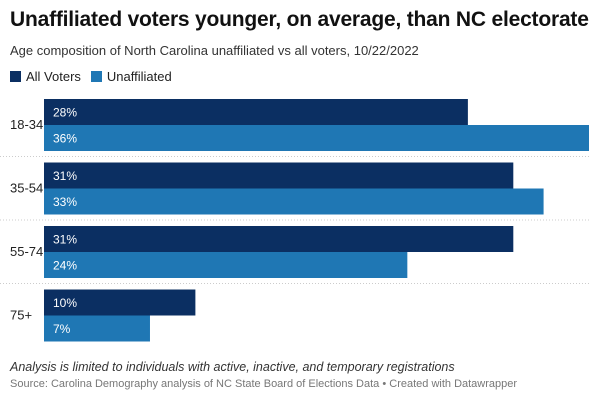 The height and width of the screenshot is (401, 600). I want to click on bar-all-voters-75+, so click(120, 302).